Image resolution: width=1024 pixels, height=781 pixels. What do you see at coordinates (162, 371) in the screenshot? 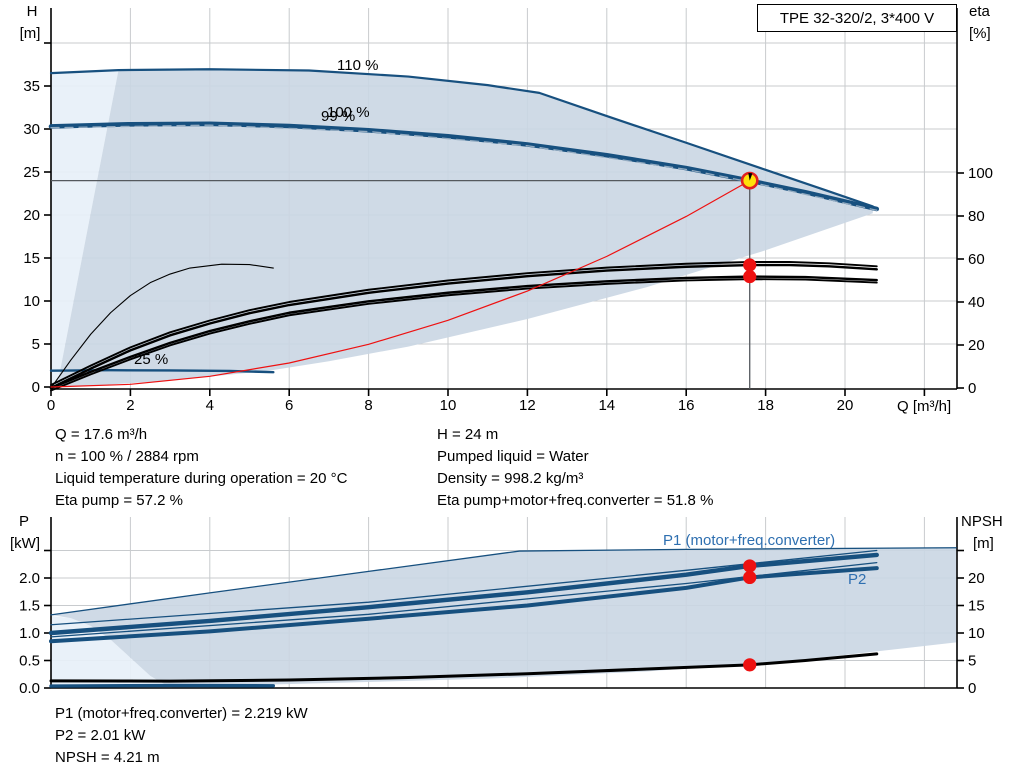
I see `speed-25-curve` at bounding box center [162, 371].